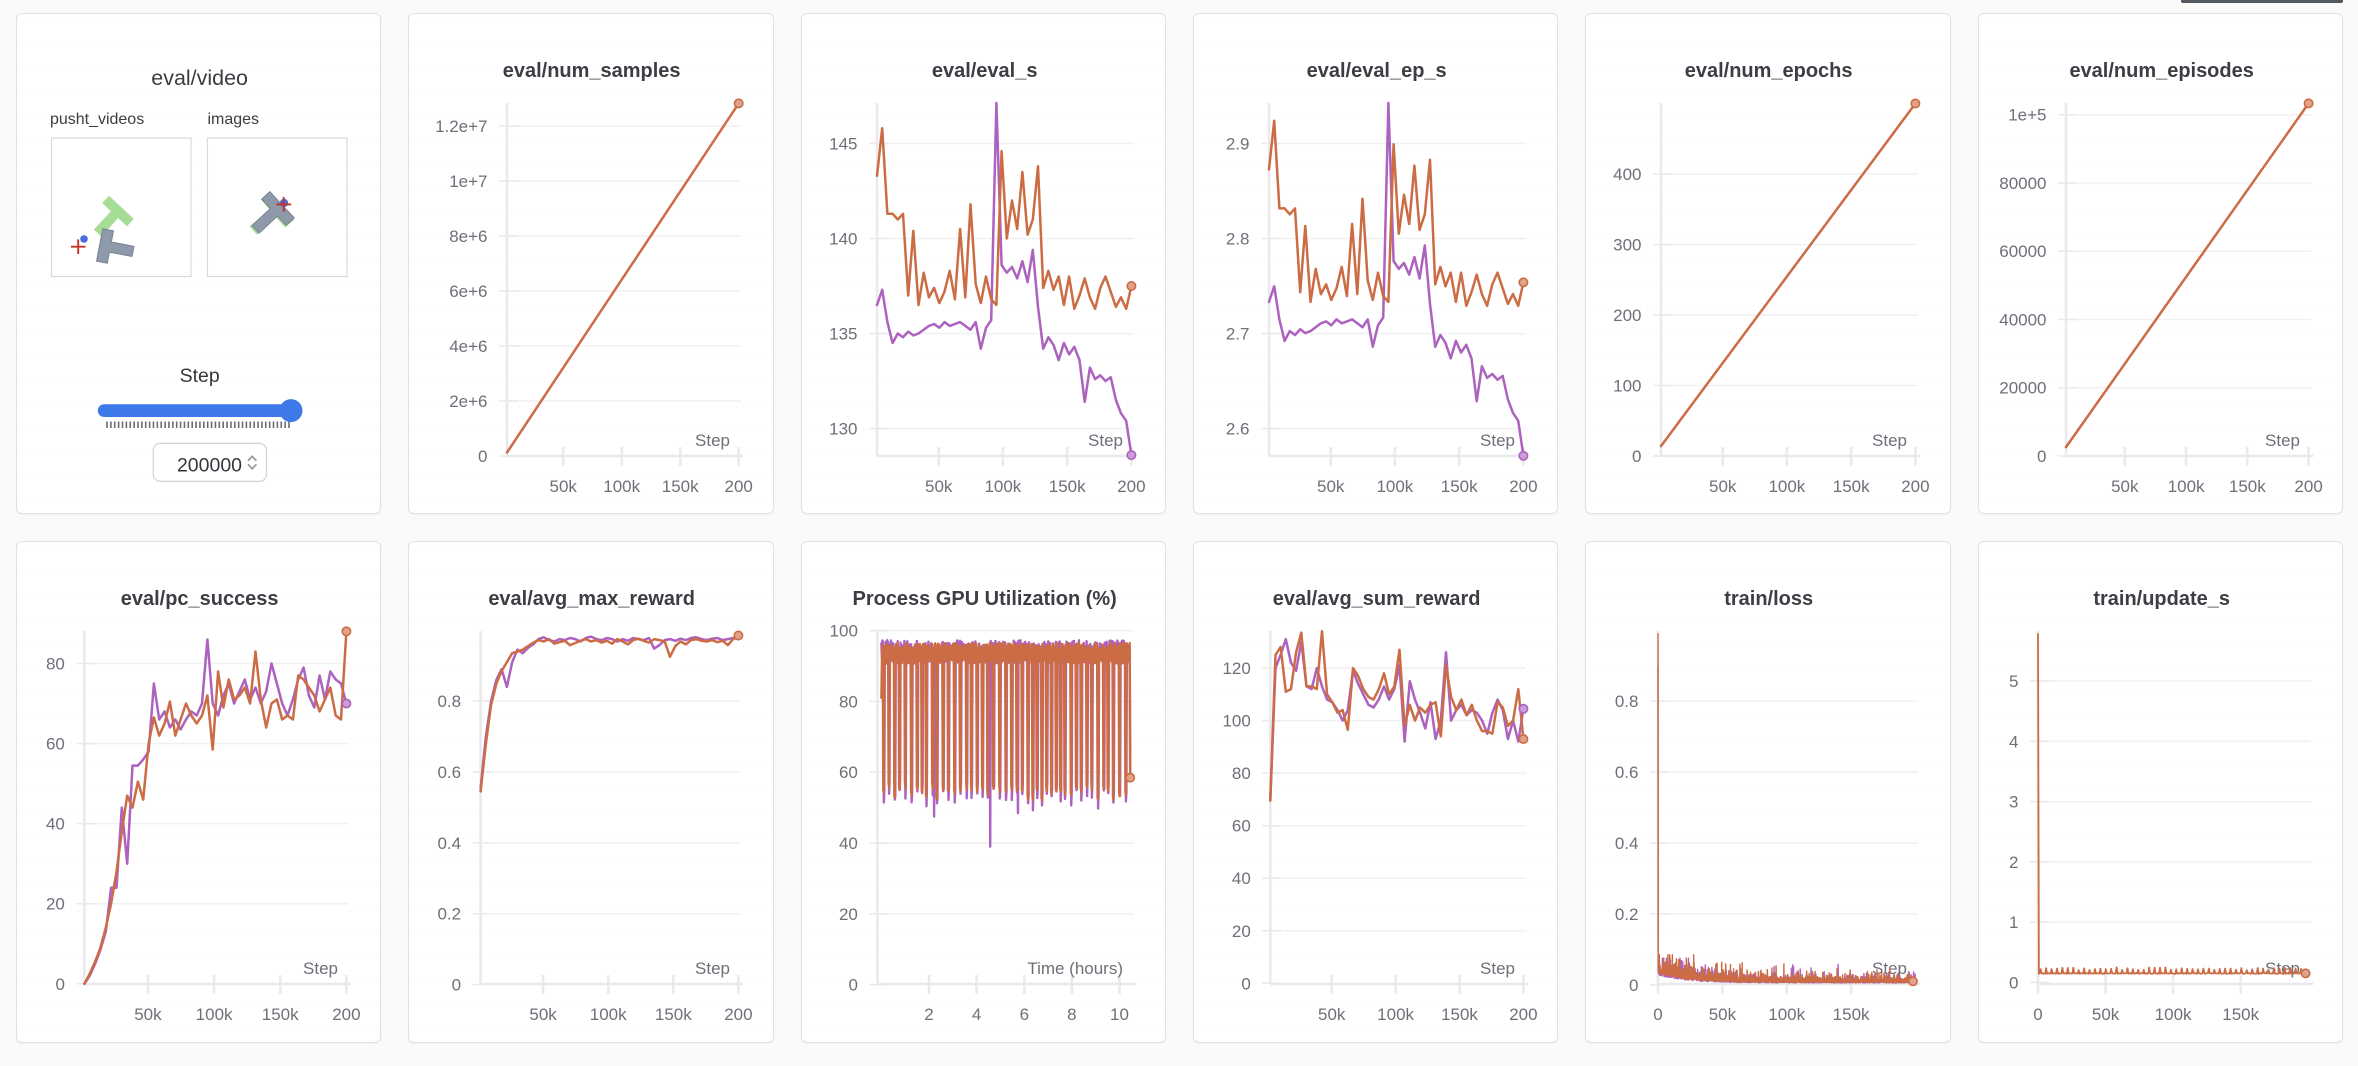  What do you see at coordinates (2161, 71) in the screenshot?
I see `svg-text: eval/num_episodes` at bounding box center [2161, 71].